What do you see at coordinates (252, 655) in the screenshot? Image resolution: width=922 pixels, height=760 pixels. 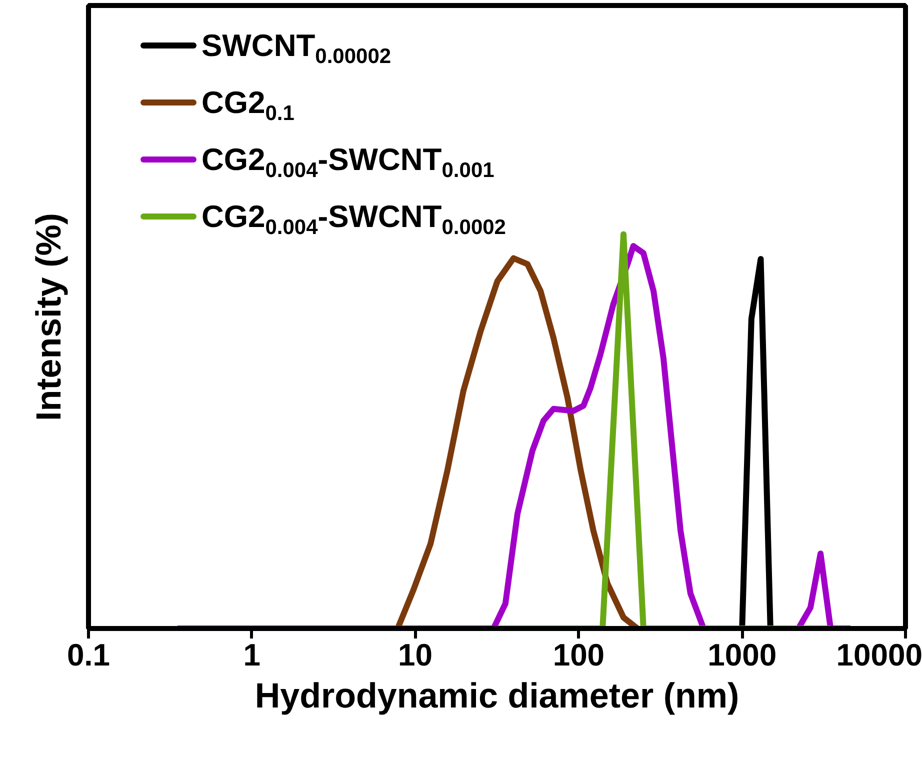 I see `x-tick-label: 1` at bounding box center [252, 655].